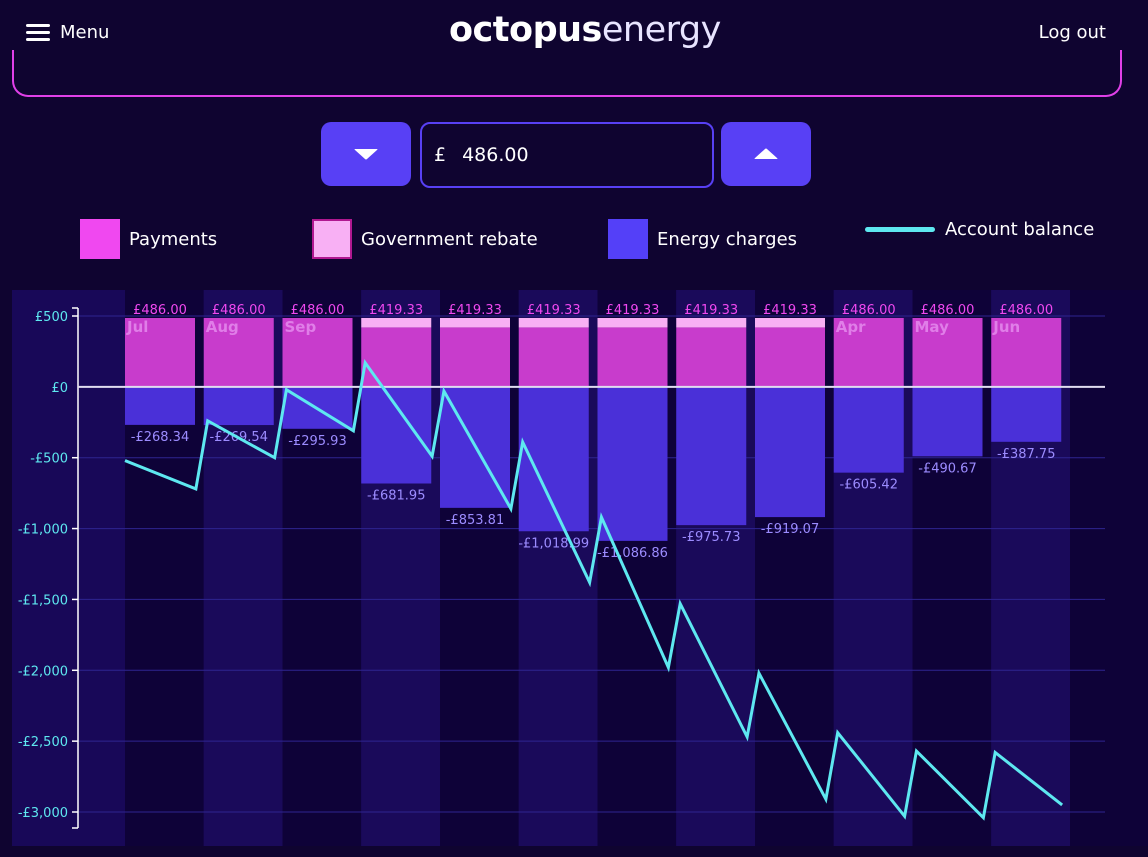 The height and width of the screenshot is (857, 1148). What do you see at coordinates (317, 441) in the screenshot?
I see `charge-data-label: -£295.93` at bounding box center [317, 441].